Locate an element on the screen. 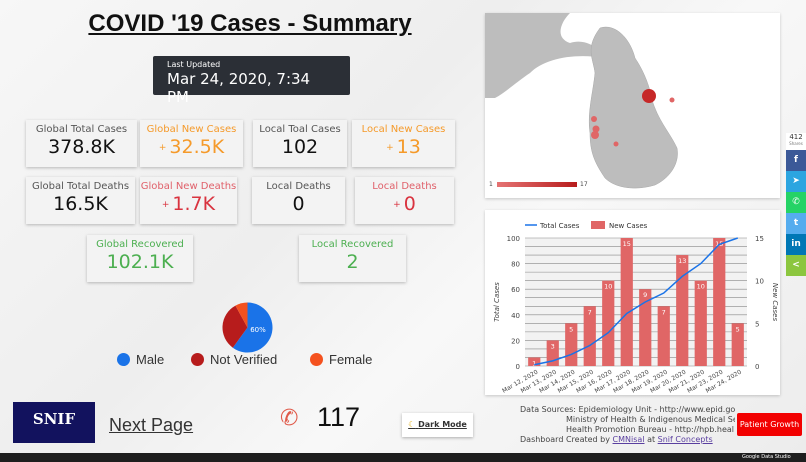  kpi-value: 378.8K is located at coordinates (81, 147).